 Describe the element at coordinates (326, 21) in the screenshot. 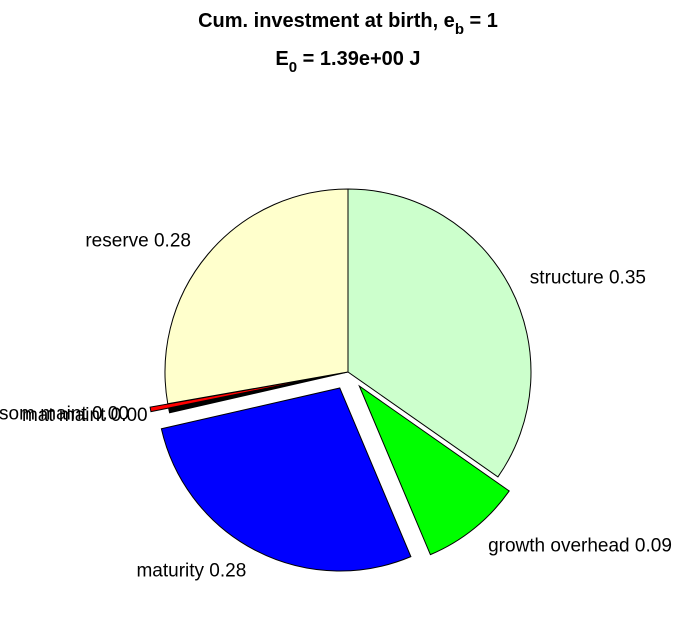

I see `title-text: Cum. investment at birth, e` at that location.